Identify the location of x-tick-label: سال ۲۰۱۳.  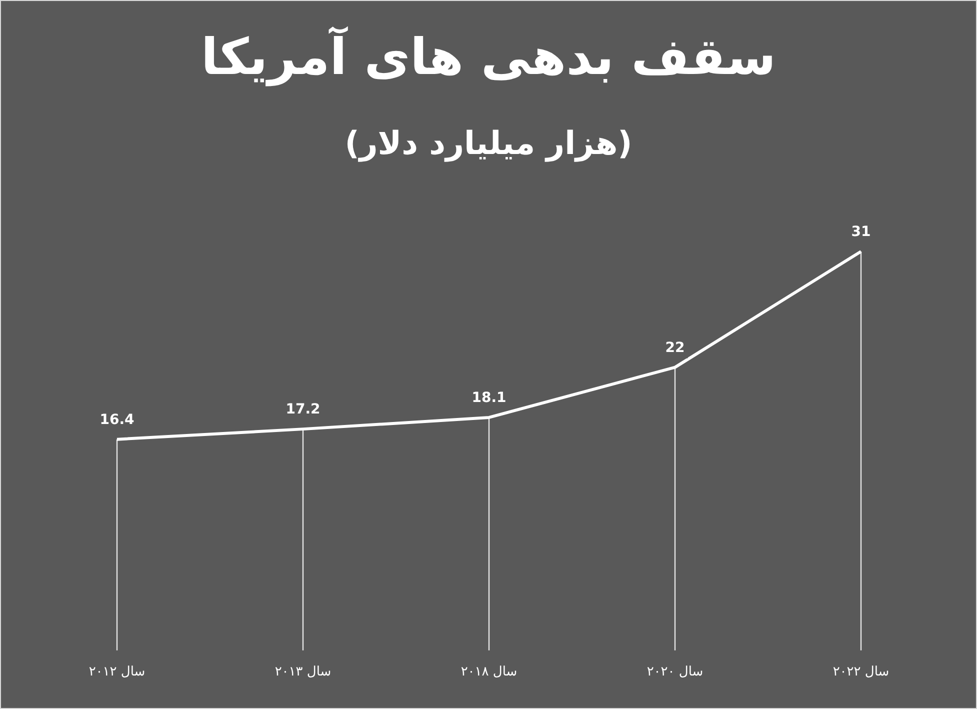
(303, 672).